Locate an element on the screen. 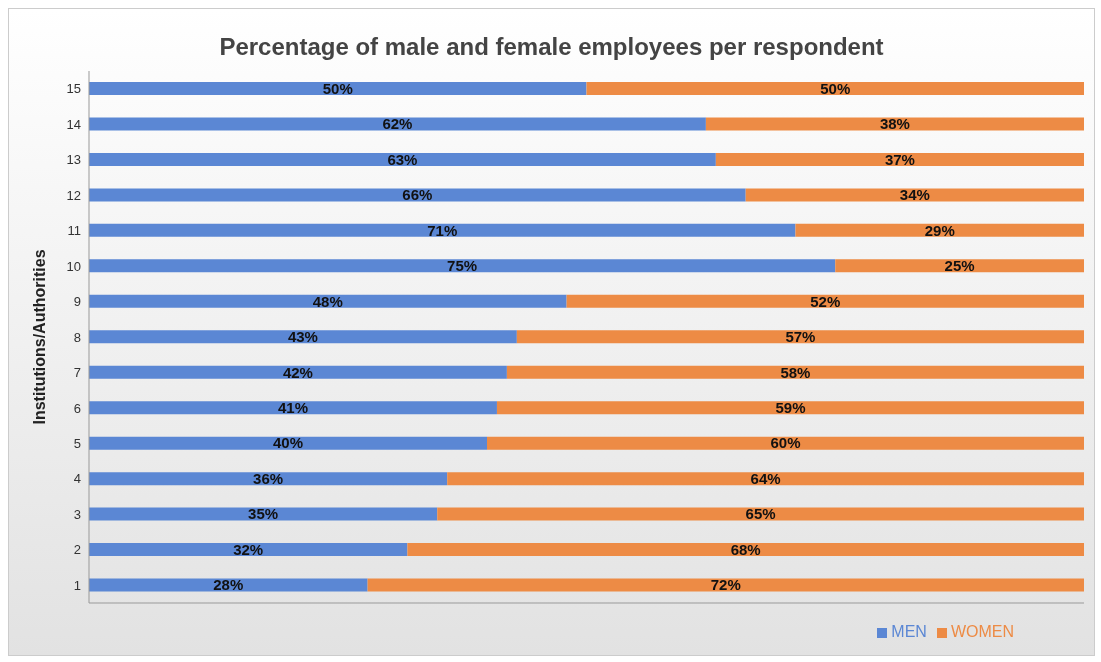 This screenshot has width=1101, height=662. data-label: 52% is located at coordinates (825, 301).